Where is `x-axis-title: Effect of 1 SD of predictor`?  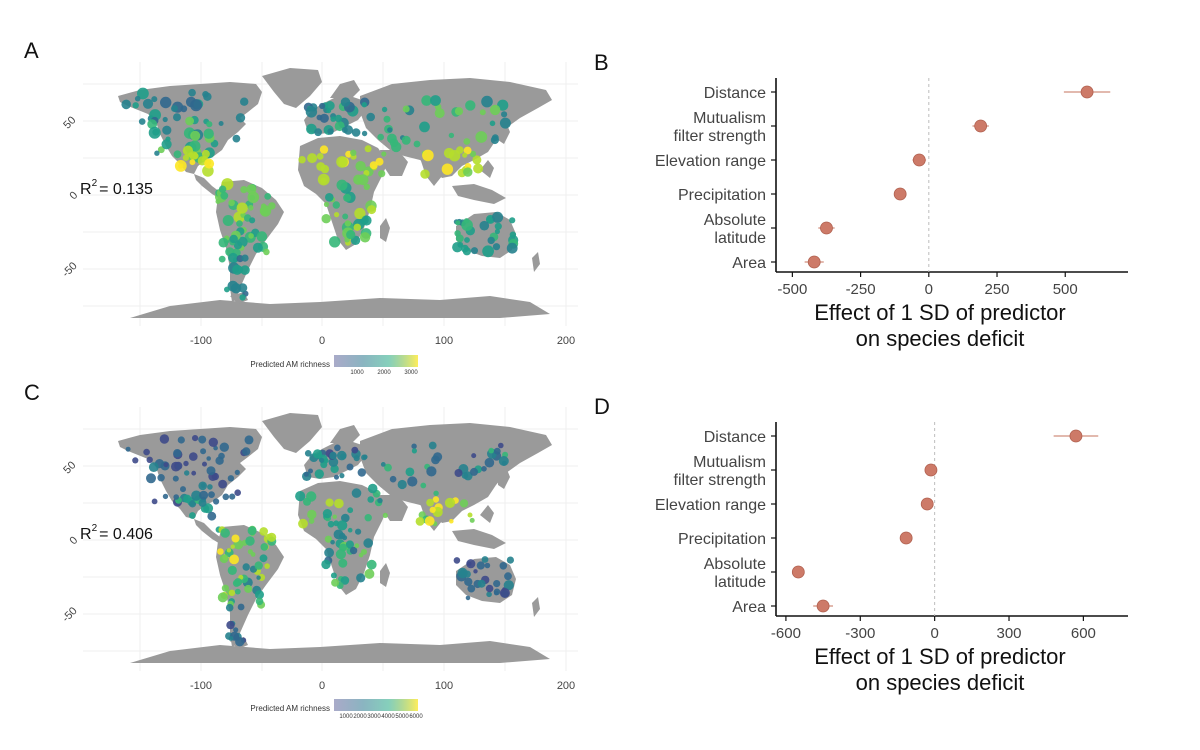
x-axis-title: Effect of 1 SD of predictor is located at coordinates (940, 312).